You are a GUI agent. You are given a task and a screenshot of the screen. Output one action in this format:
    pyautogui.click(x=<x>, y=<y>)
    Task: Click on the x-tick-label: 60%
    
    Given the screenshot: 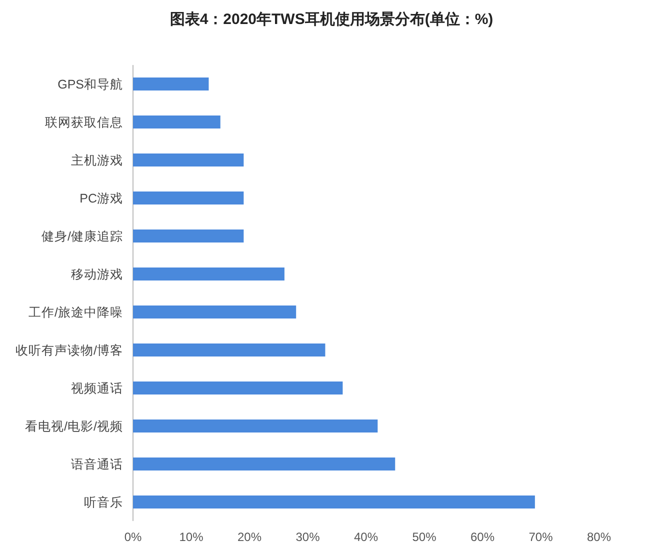 What is the action you would take?
    pyautogui.click(x=482, y=537)
    